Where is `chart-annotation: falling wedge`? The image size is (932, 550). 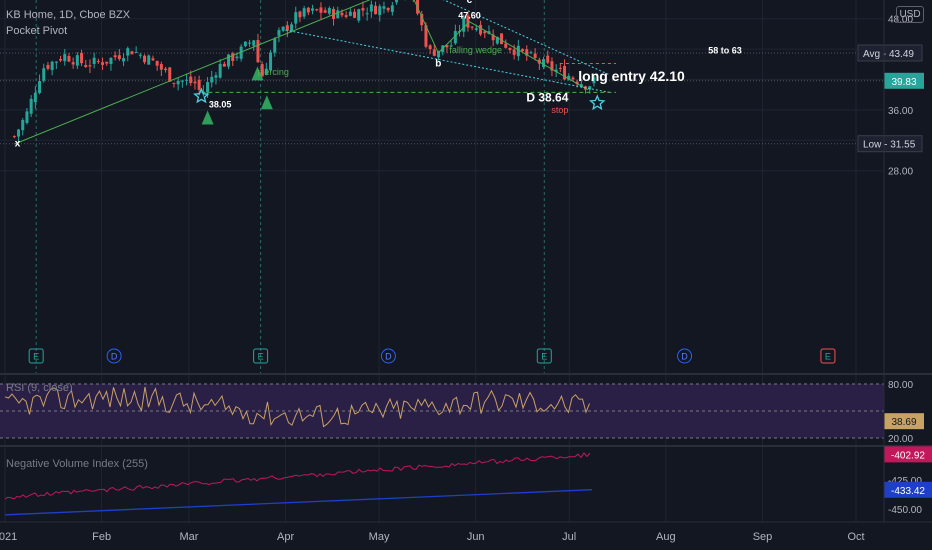 chart-annotation: falling wedge is located at coordinates (475, 50).